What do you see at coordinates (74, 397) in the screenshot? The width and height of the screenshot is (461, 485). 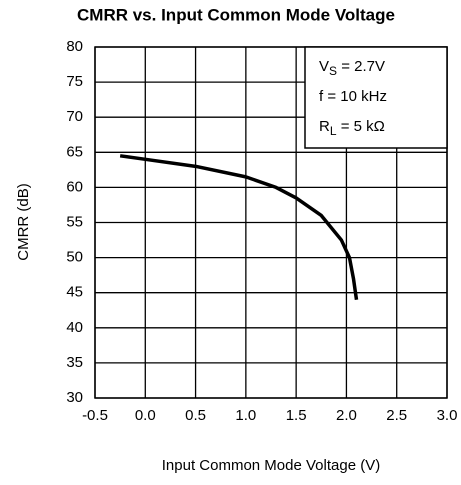 I see `y-tick-label: 30` at bounding box center [74, 397].